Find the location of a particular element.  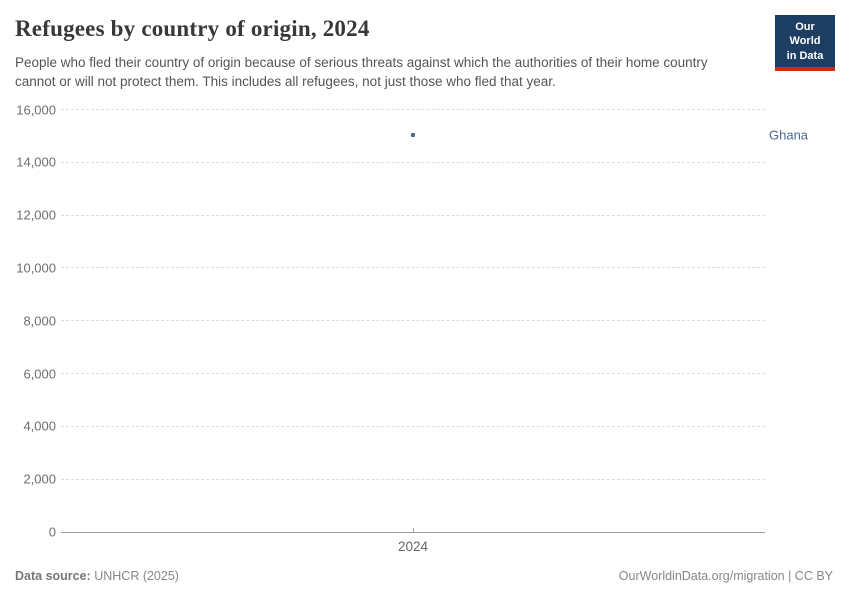

chart-title: Refugees by country of origin, 2024 is located at coordinates (192, 28).